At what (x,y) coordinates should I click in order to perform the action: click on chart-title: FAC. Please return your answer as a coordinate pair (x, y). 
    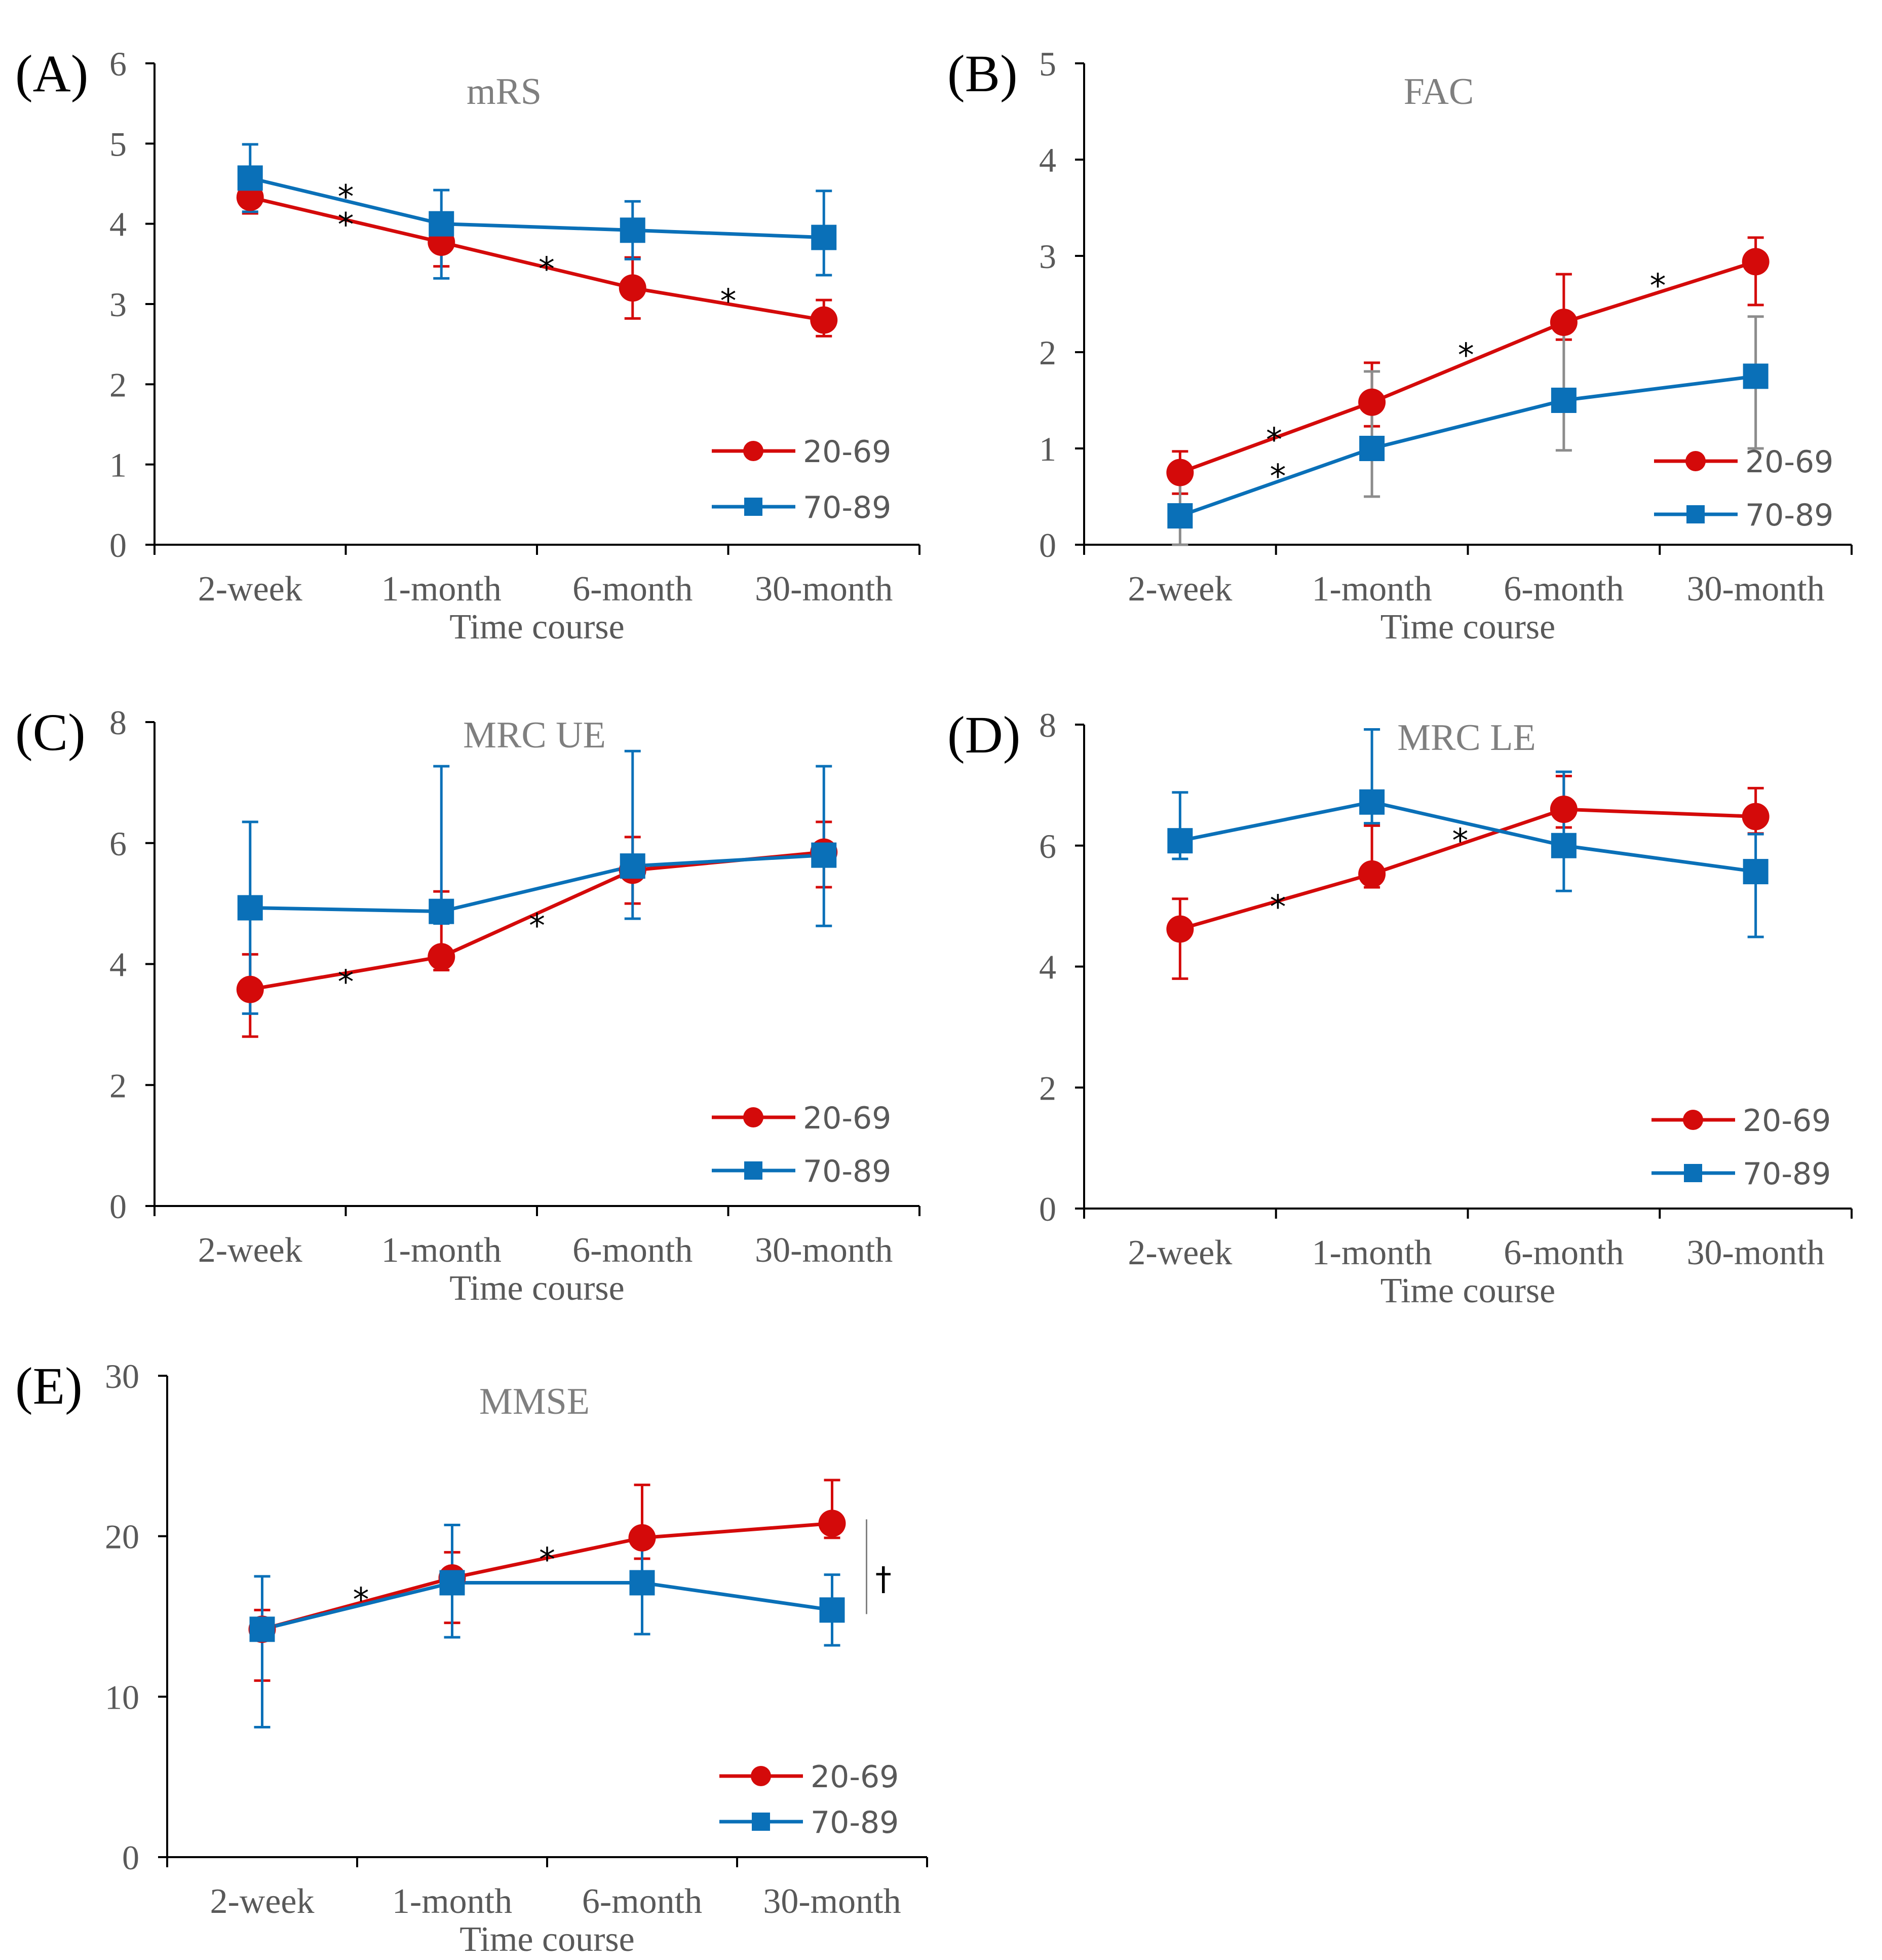
    Looking at the image, I should click on (1439, 91).